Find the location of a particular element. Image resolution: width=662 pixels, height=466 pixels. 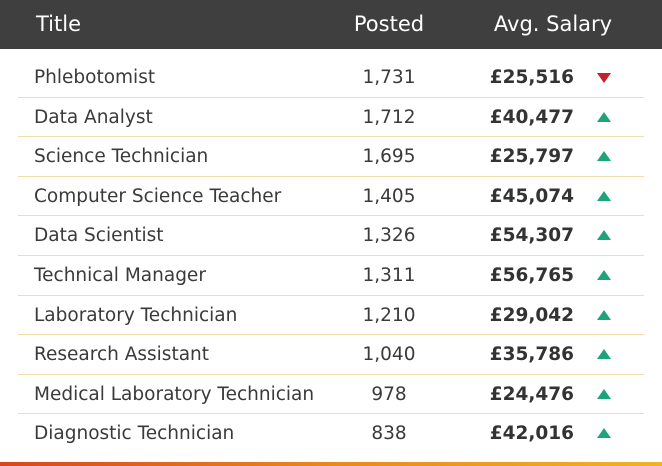

posted-count: 1,712 is located at coordinates (389, 117).